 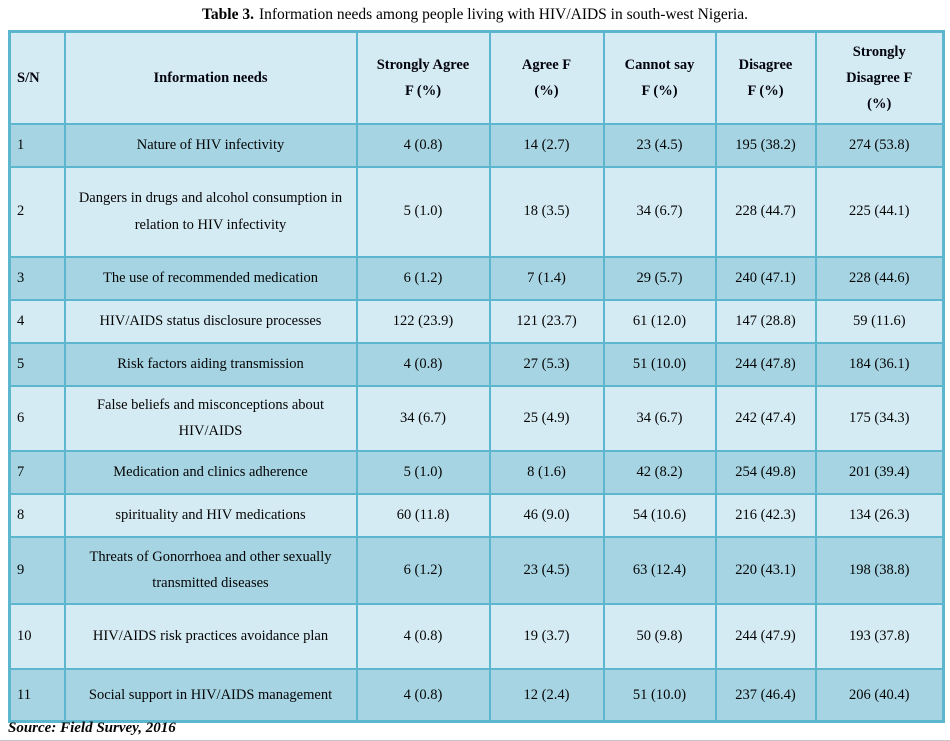 What do you see at coordinates (546, 211) in the screenshot?
I see `value-cell: 18 (3.5)` at bounding box center [546, 211].